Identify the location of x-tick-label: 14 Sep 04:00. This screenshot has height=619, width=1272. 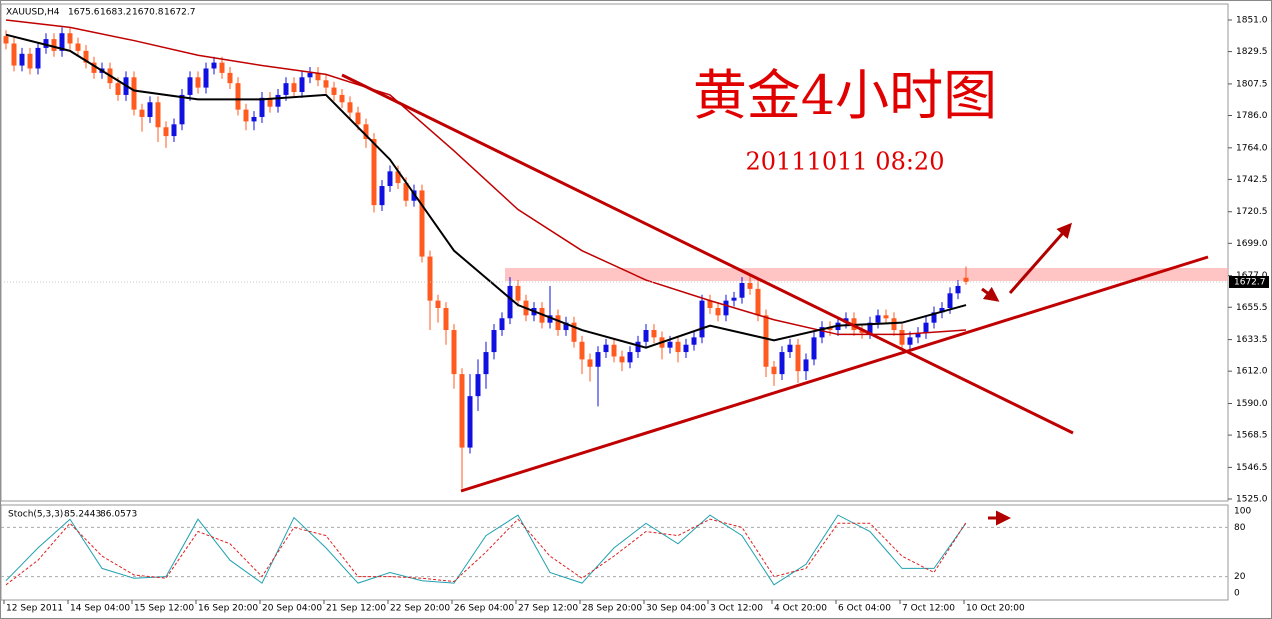
(100, 609).